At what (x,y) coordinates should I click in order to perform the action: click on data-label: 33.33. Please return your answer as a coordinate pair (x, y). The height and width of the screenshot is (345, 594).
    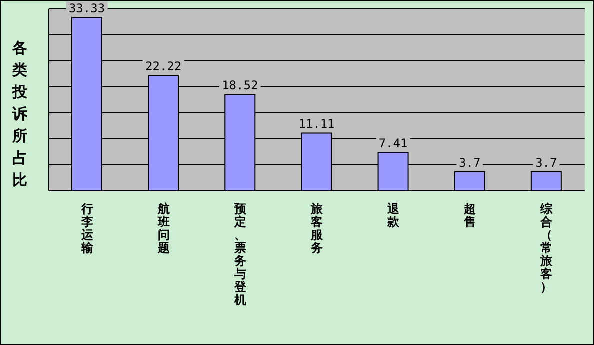
    Looking at the image, I should click on (87, 9).